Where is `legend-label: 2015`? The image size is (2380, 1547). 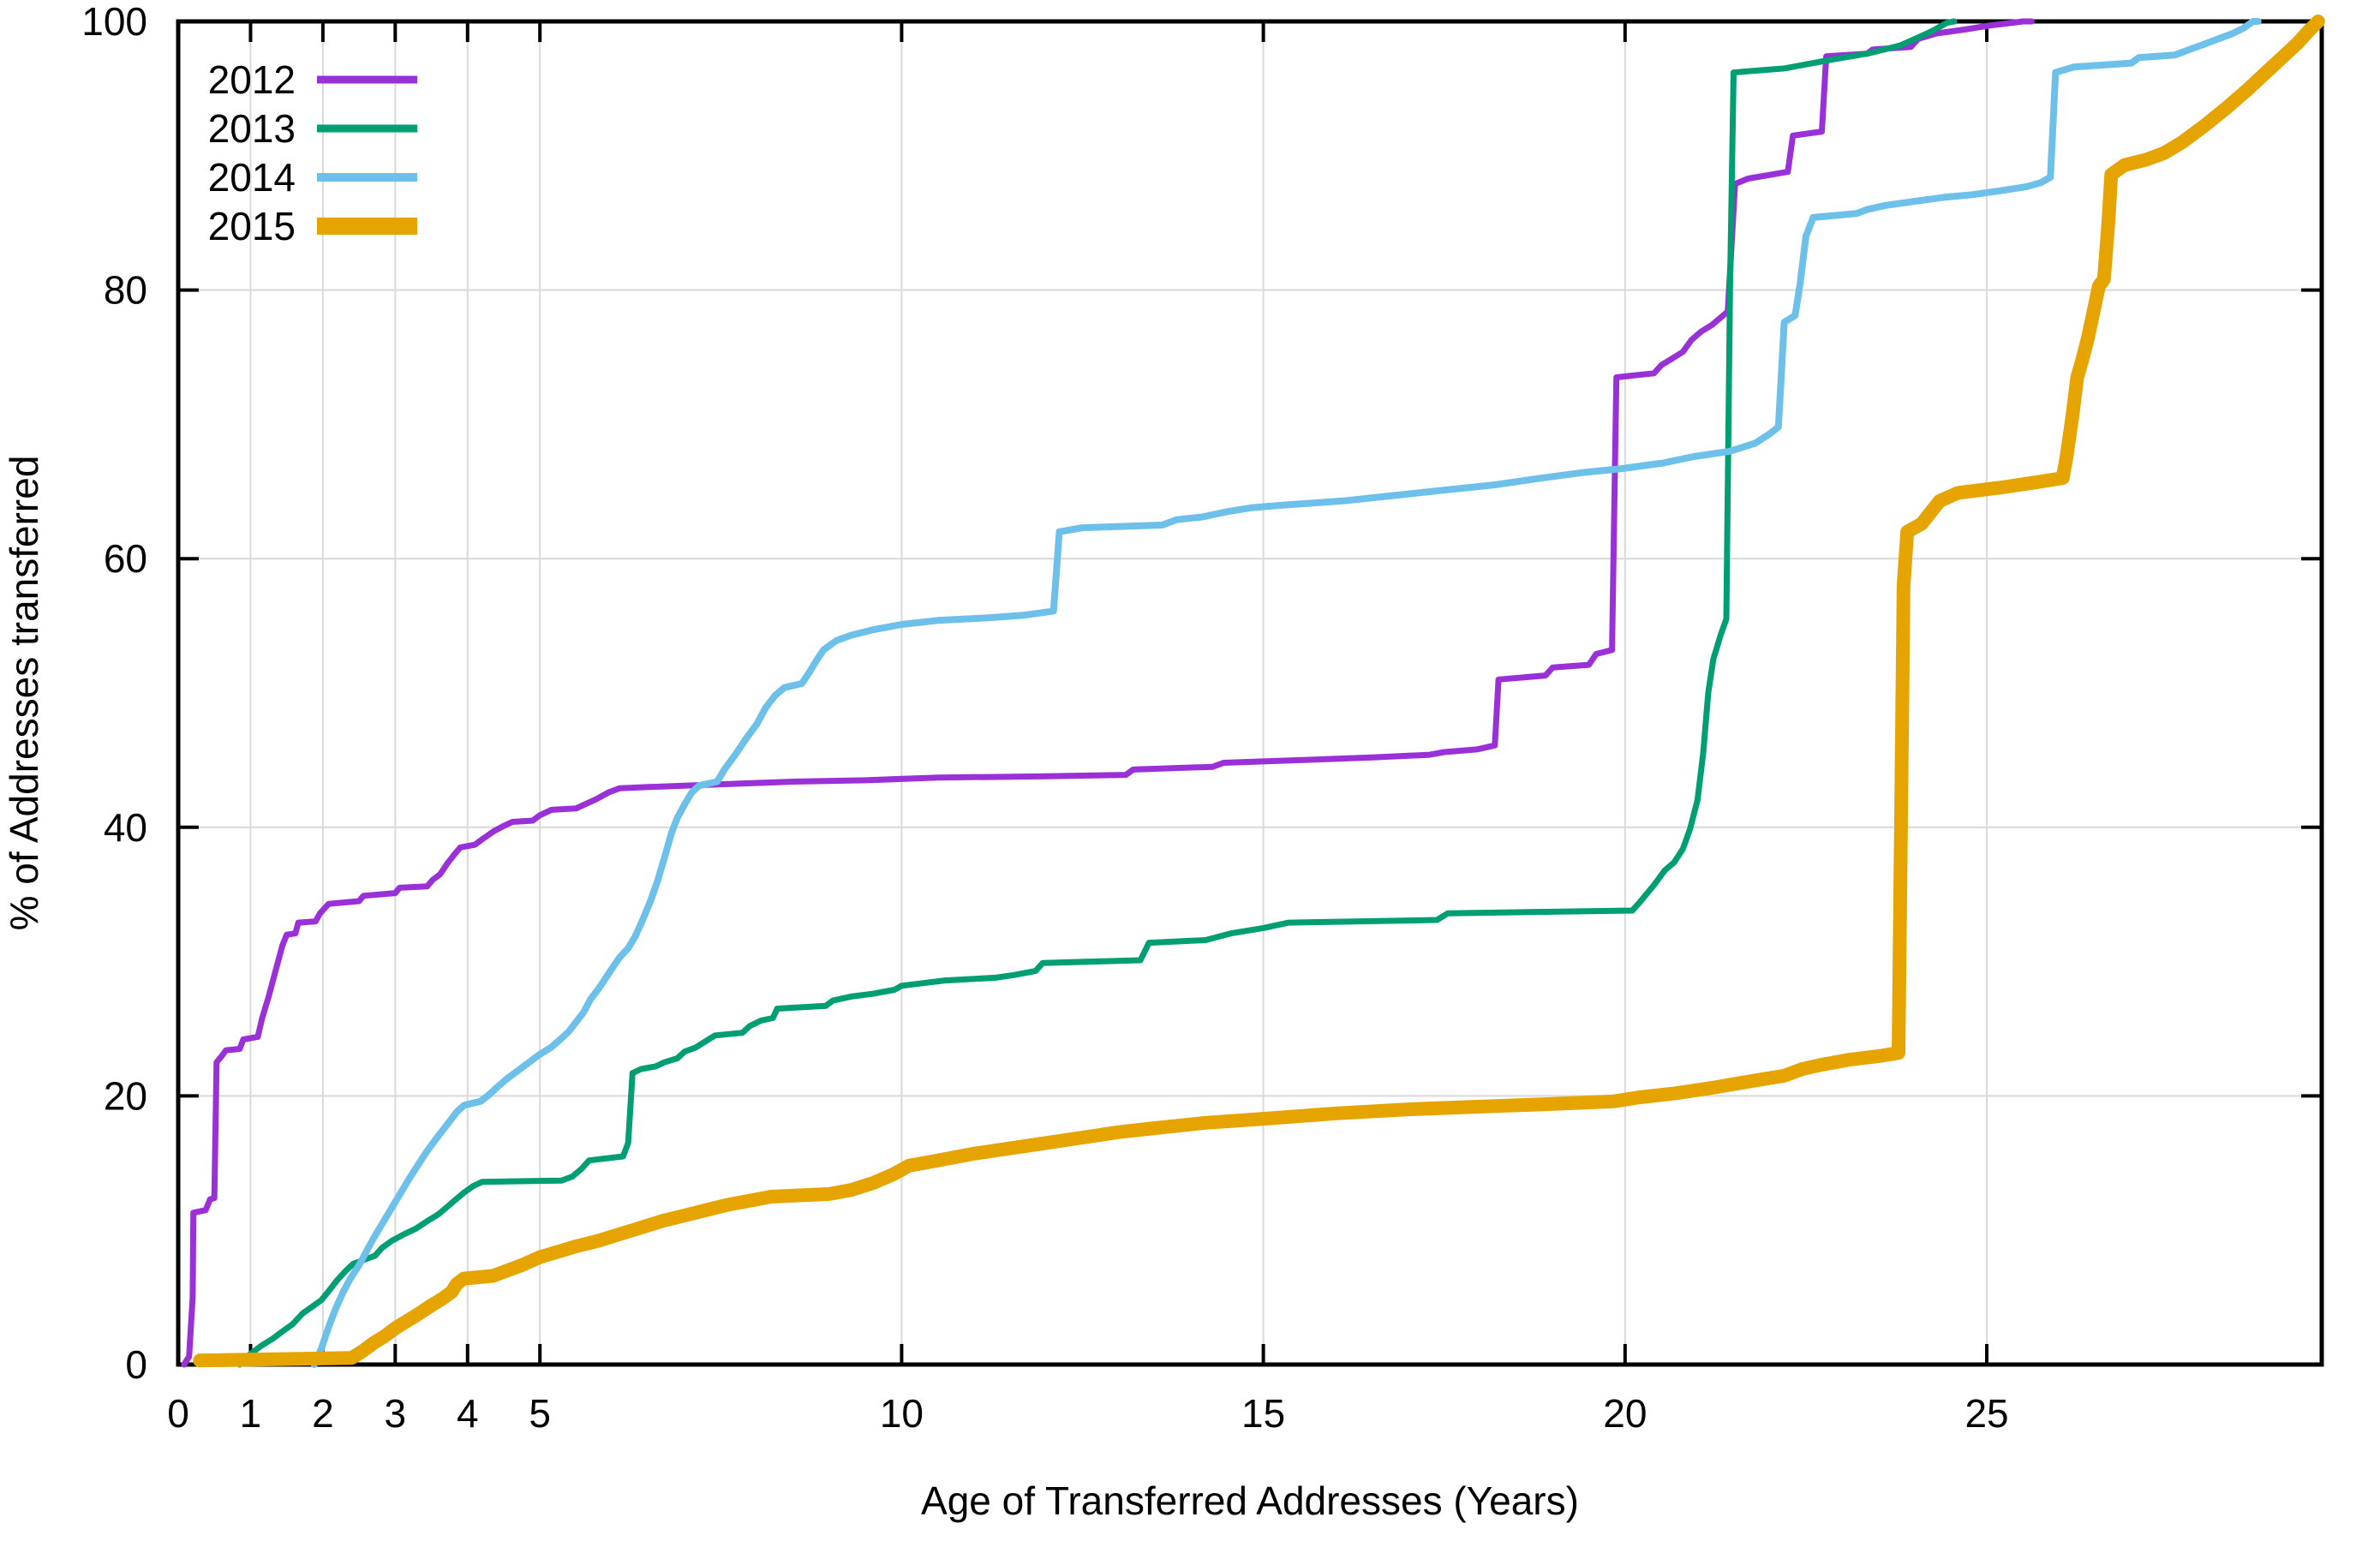 legend-label: 2015 is located at coordinates (252, 226).